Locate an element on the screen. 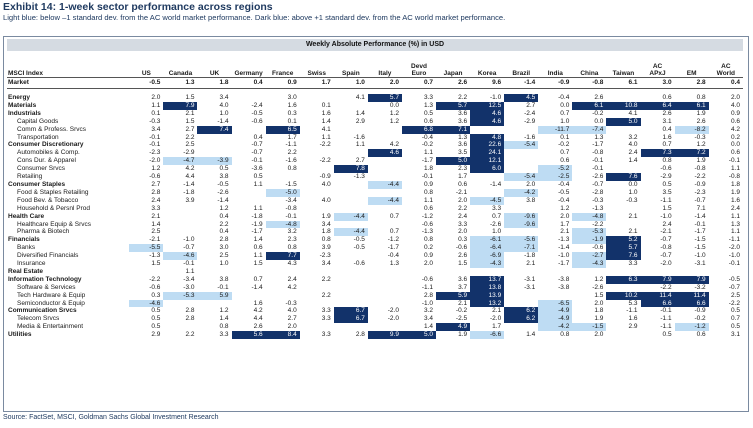 The width and height of the screenshot is (753, 428). table-cell: 0.4 is located at coordinates (258, 137).